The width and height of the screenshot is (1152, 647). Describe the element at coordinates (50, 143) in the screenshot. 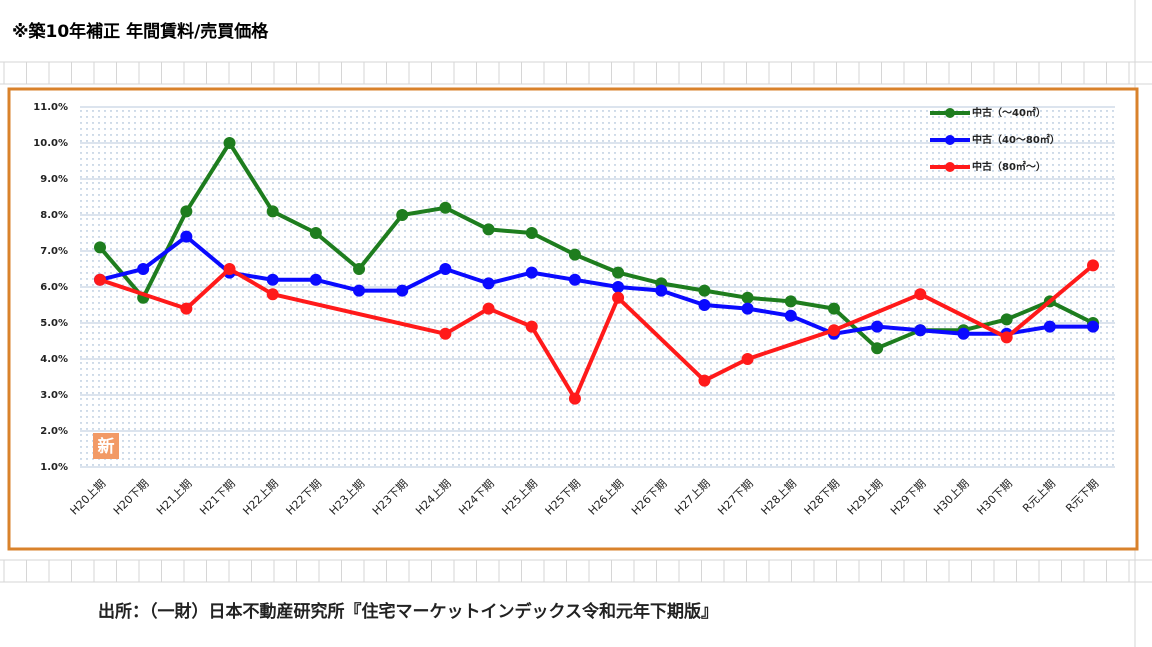

I see `y-tick-label: 10.0%` at that location.